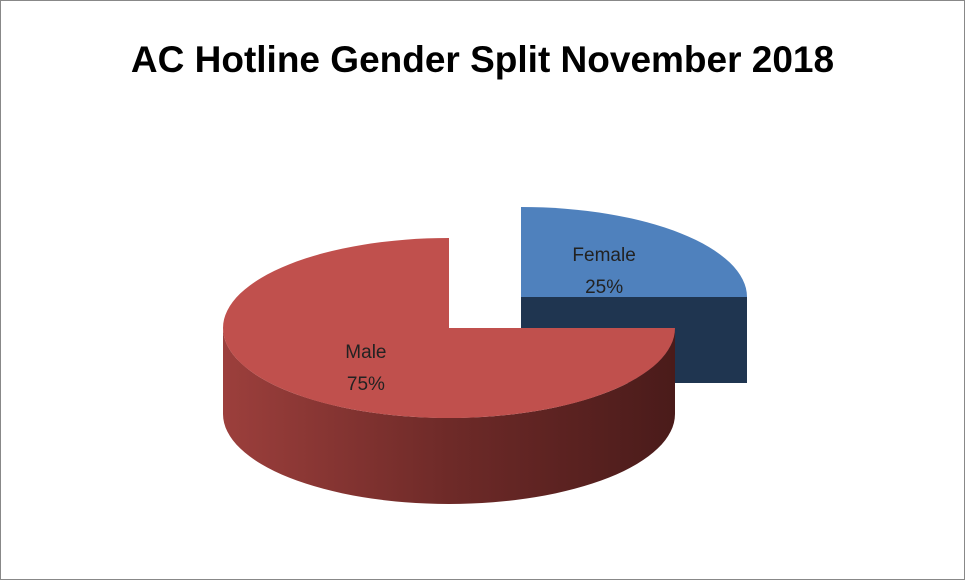  What do you see at coordinates (604, 287) in the screenshot?
I see `data-label-value: 25%` at bounding box center [604, 287].